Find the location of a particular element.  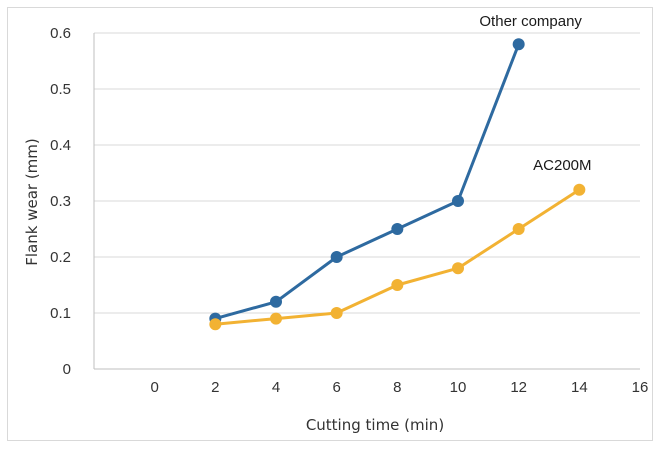

x-tick-label: 8 is located at coordinates (397, 387).